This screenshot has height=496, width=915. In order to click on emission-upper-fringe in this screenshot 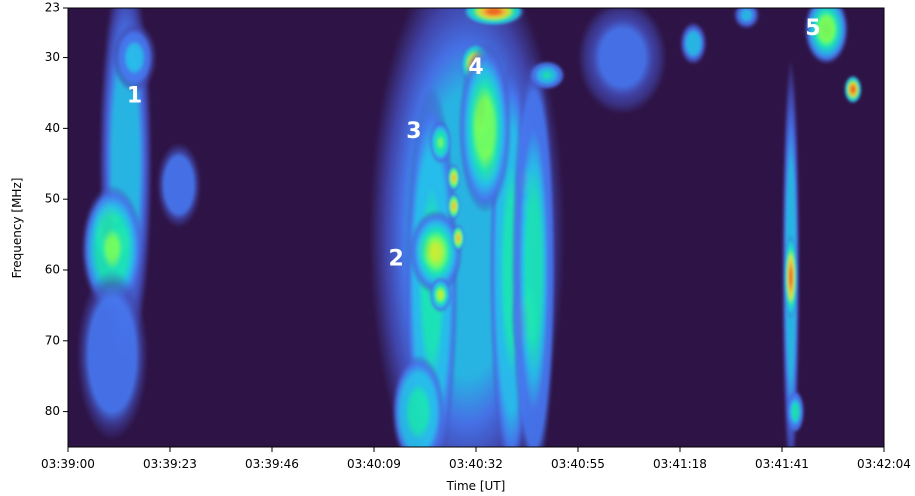, I will do `click(622, 61)`.